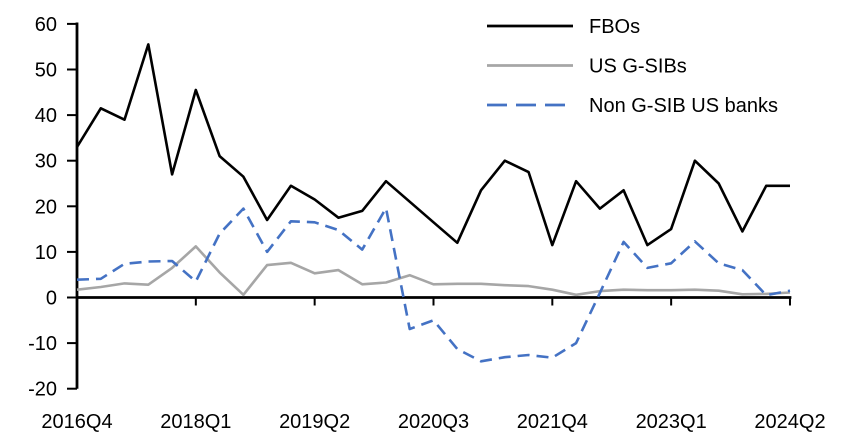 This screenshot has width=852, height=442. What do you see at coordinates (46, 25) in the screenshot?
I see `y-axis-tick-label: 60` at bounding box center [46, 25].